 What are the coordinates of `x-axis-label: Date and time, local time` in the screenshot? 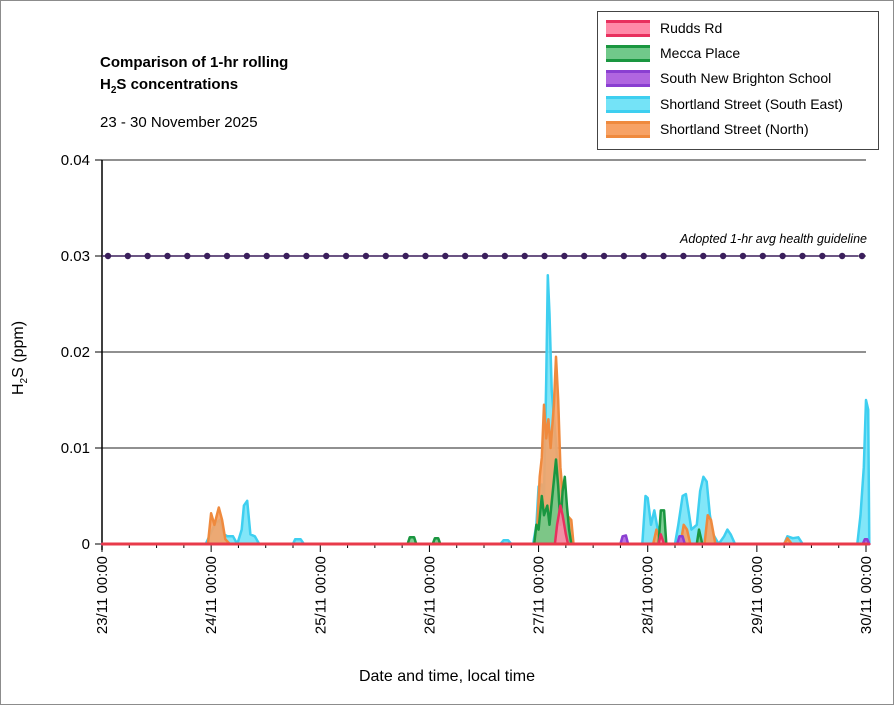 It's located at (447, 676).